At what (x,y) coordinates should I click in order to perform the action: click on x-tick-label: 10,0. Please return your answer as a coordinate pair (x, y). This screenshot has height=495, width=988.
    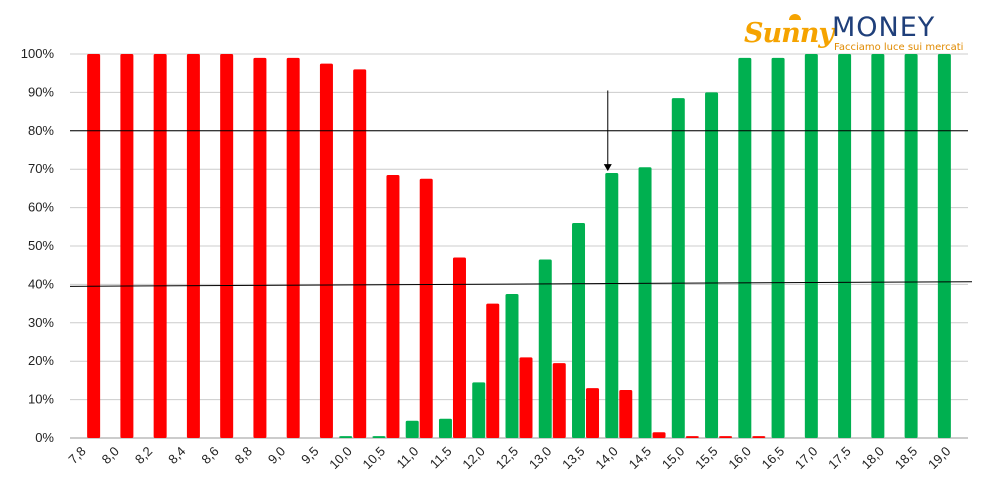
    Looking at the image, I should click on (340, 458).